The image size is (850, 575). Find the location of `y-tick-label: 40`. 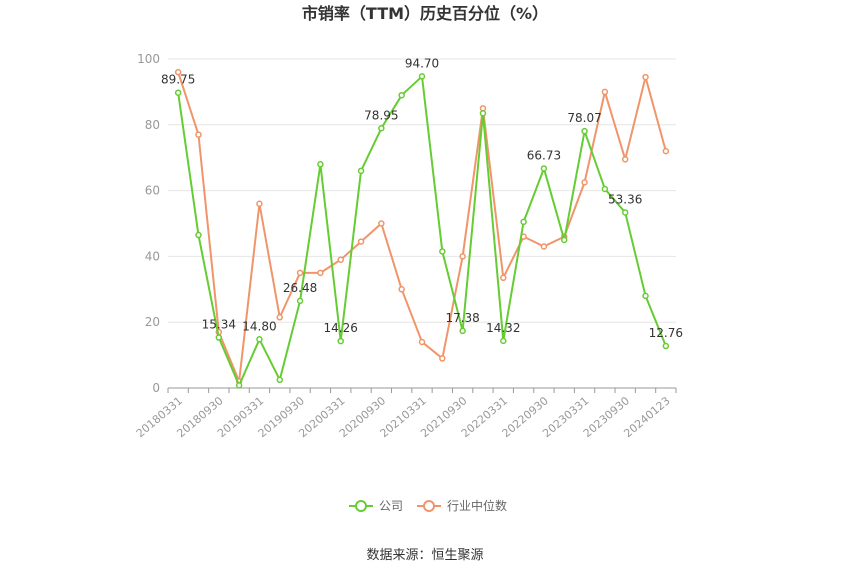

y-tick-label: 40 is located at coordinates (152, 256).